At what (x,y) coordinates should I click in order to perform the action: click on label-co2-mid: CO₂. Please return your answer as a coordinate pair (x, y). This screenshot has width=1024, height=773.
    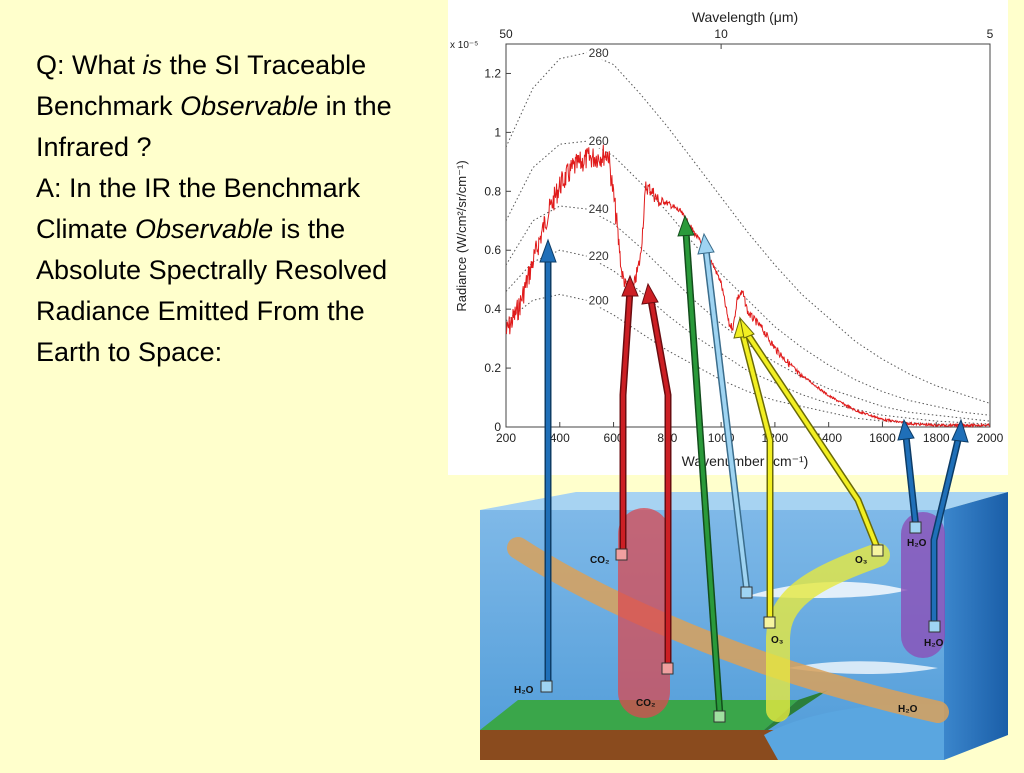
    Looking at the image, I should click on (599, 560).